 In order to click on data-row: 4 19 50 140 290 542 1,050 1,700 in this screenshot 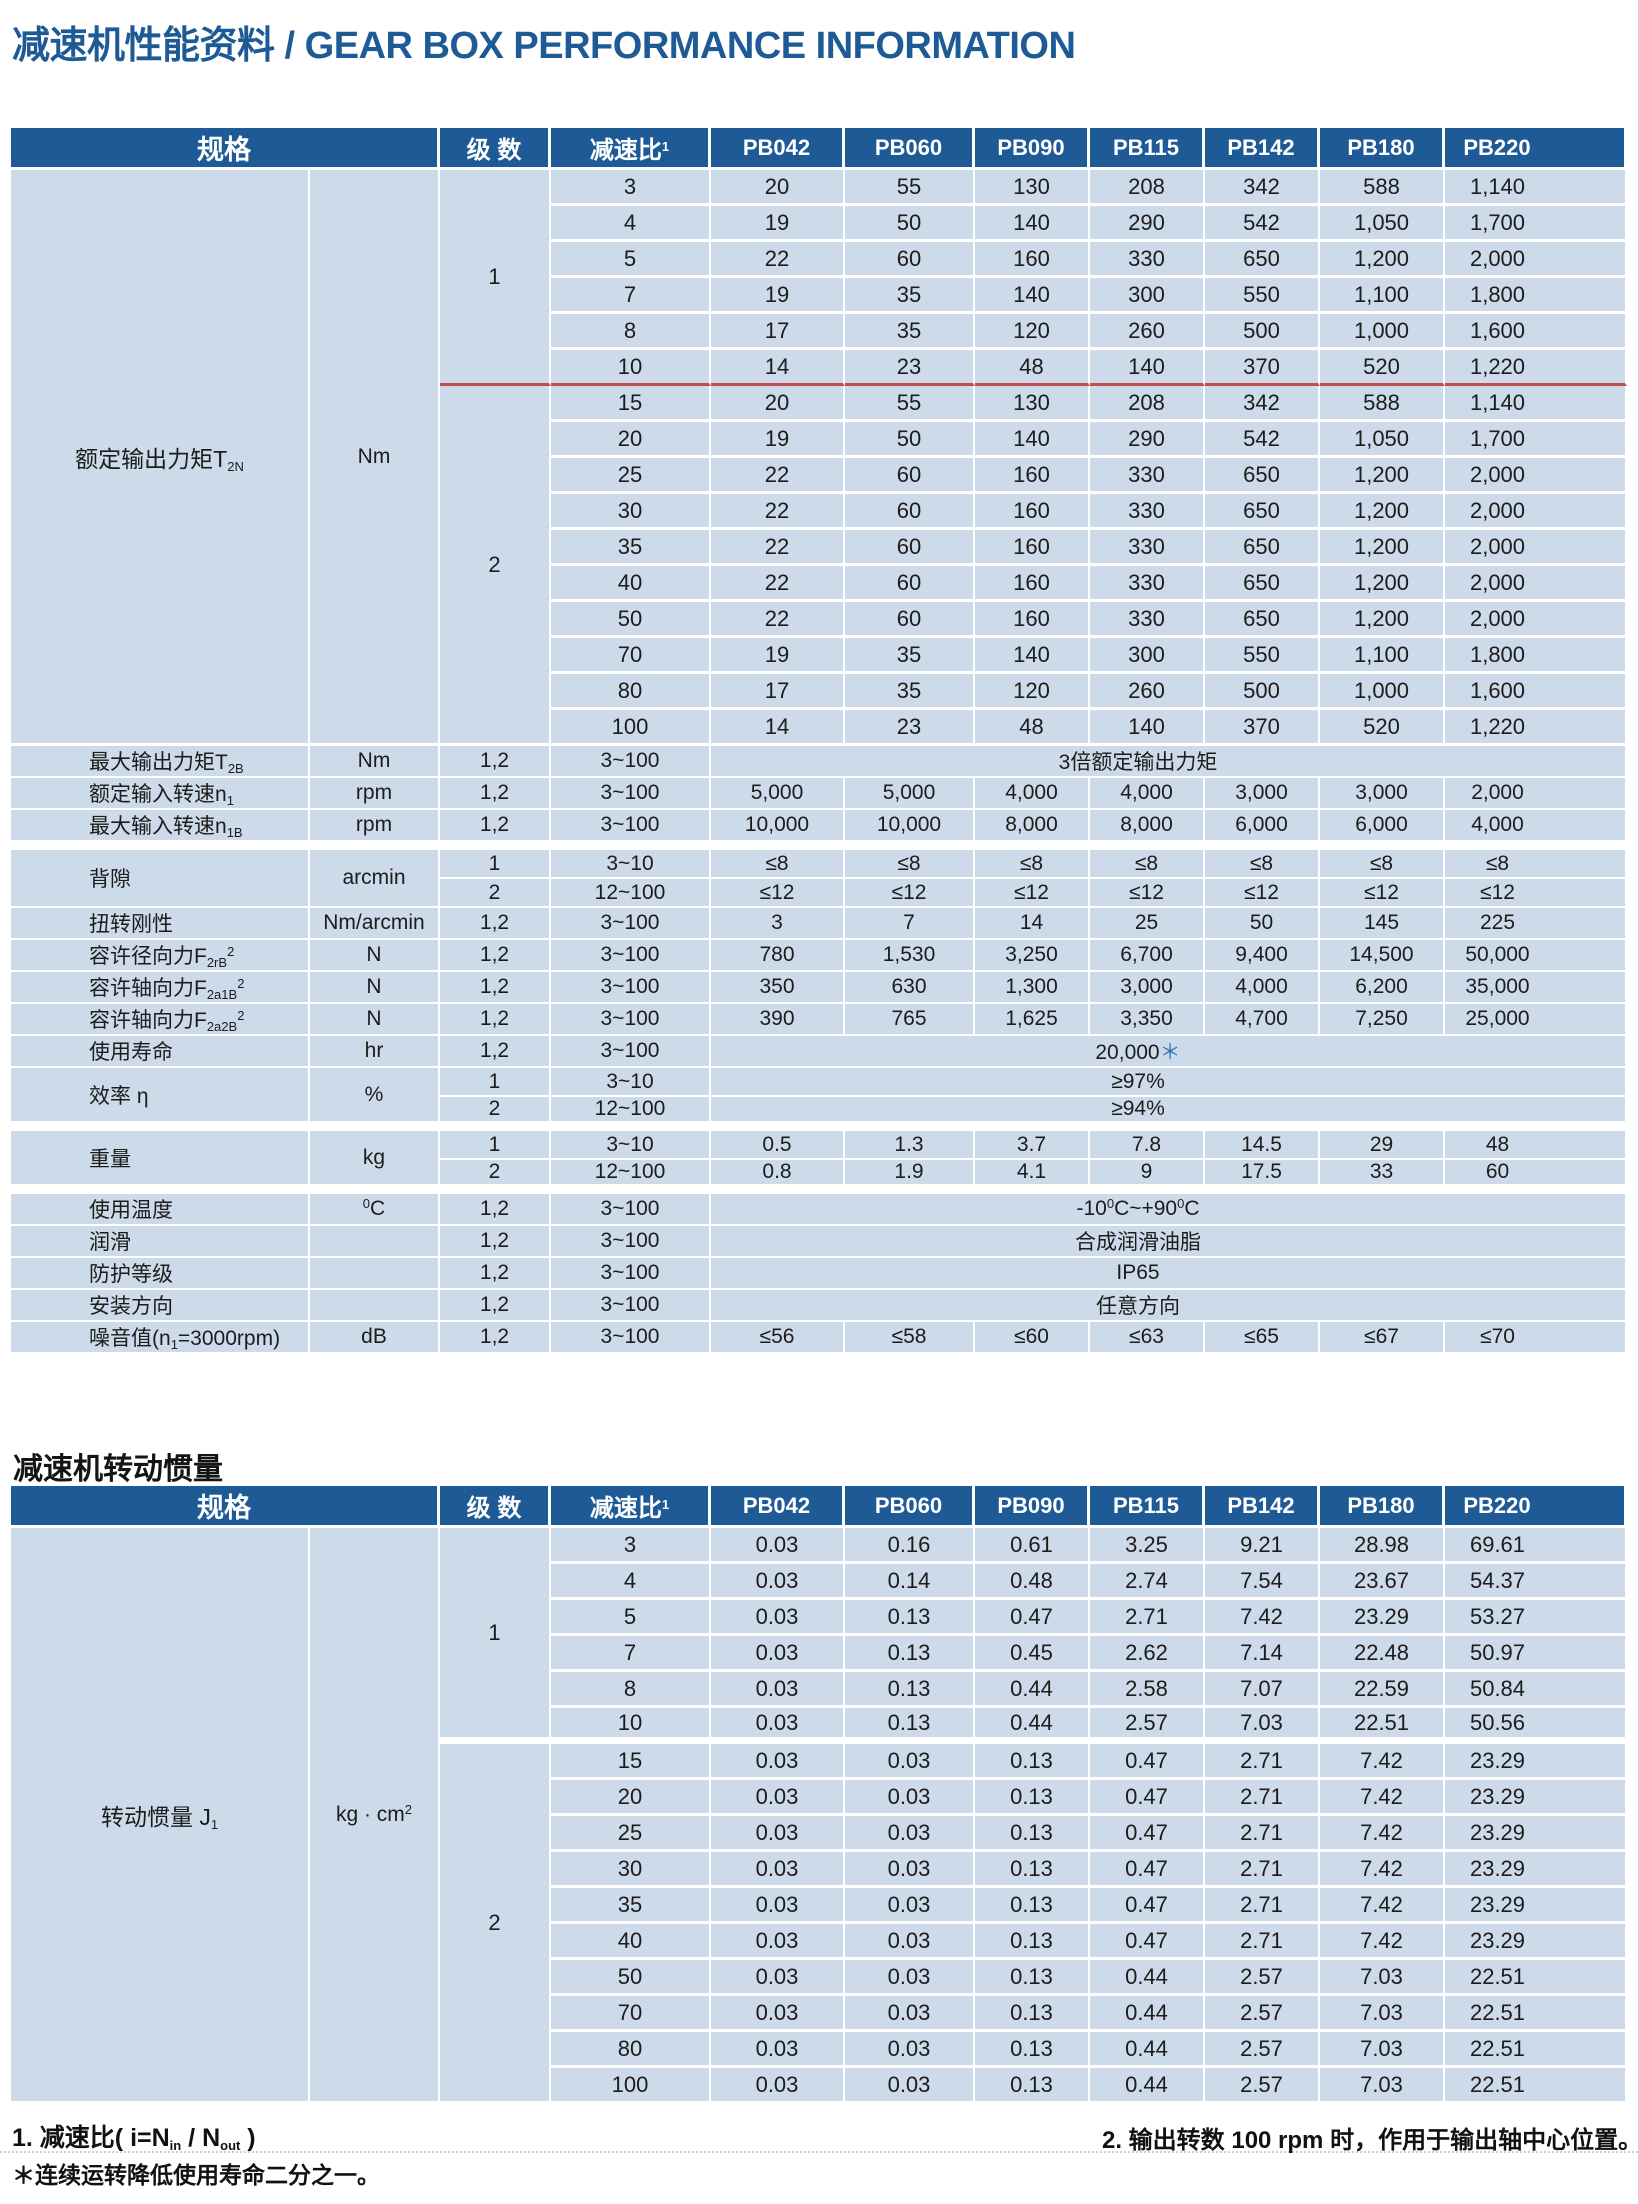, I will do `click(819, 224)`.